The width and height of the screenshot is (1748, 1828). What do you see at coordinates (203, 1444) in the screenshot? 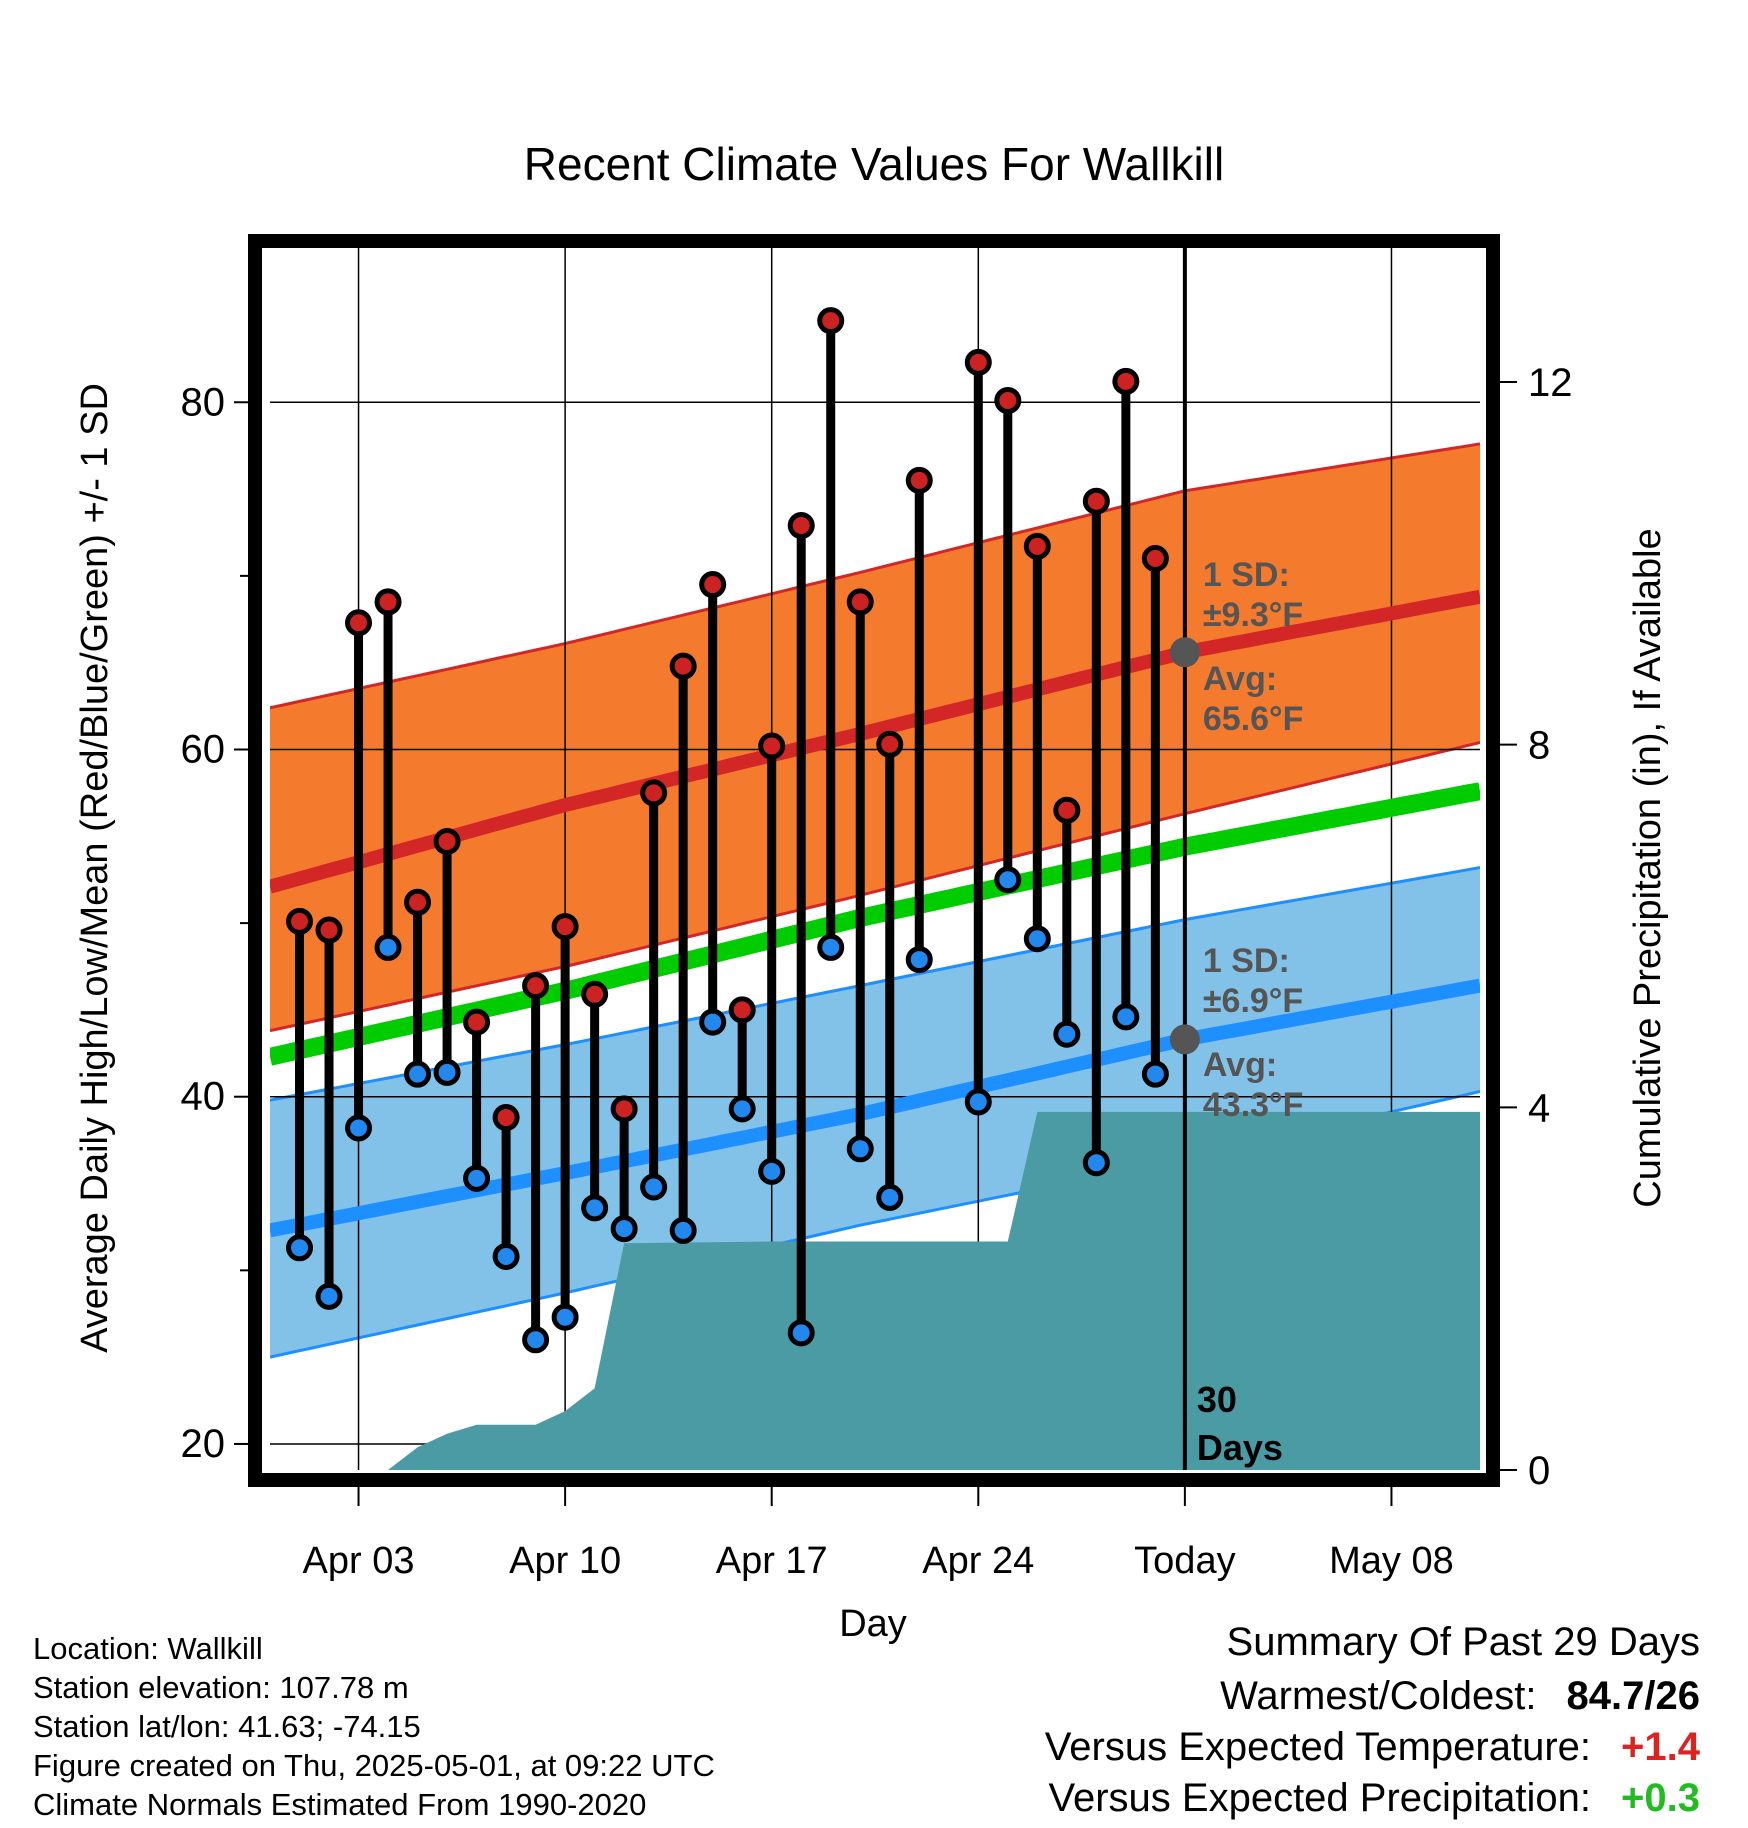
I see `y-left-tick-label: 20` at bounding box center [203, 1444].